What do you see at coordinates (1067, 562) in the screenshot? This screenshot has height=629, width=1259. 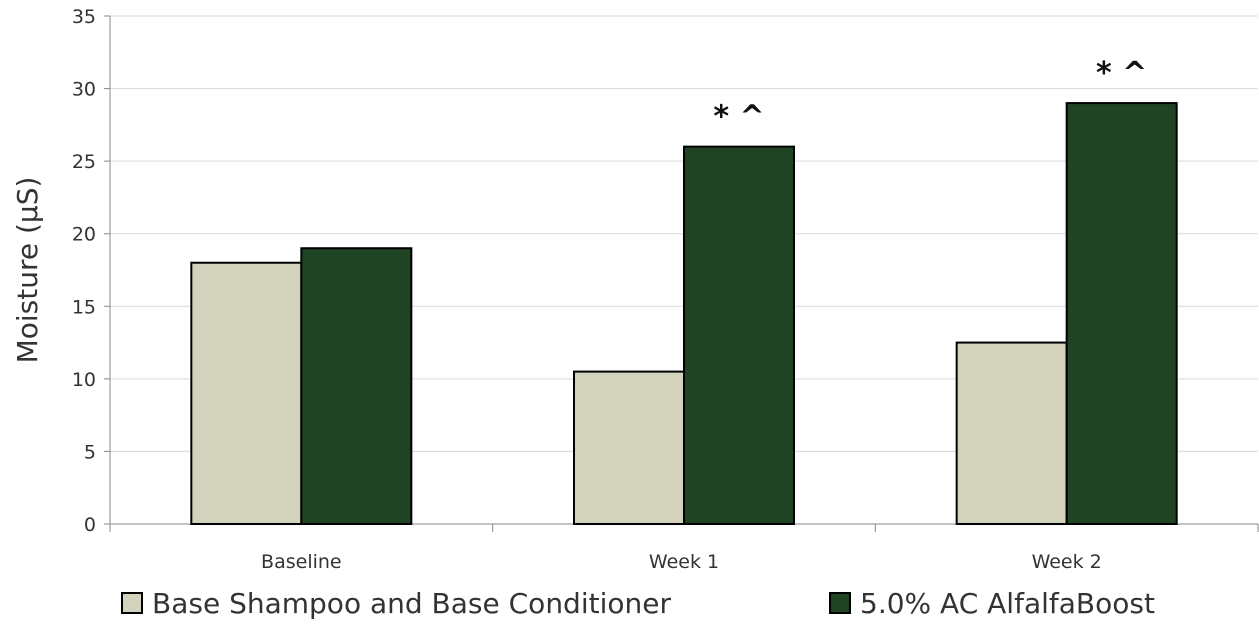 I see `x-tick-label: Week 2` at bounding box center [1067, 562].